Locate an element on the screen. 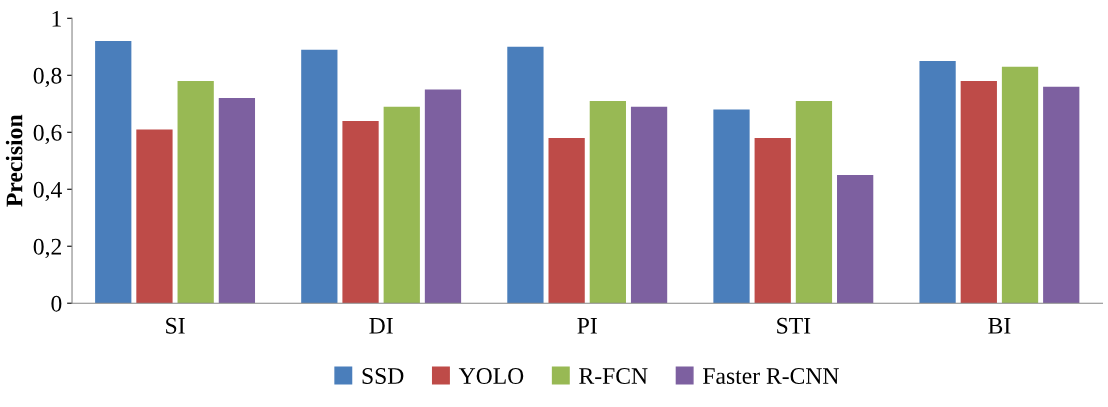 The image size is (1108, 407). x-tick-label: BI is located at coordinates (999, 326).